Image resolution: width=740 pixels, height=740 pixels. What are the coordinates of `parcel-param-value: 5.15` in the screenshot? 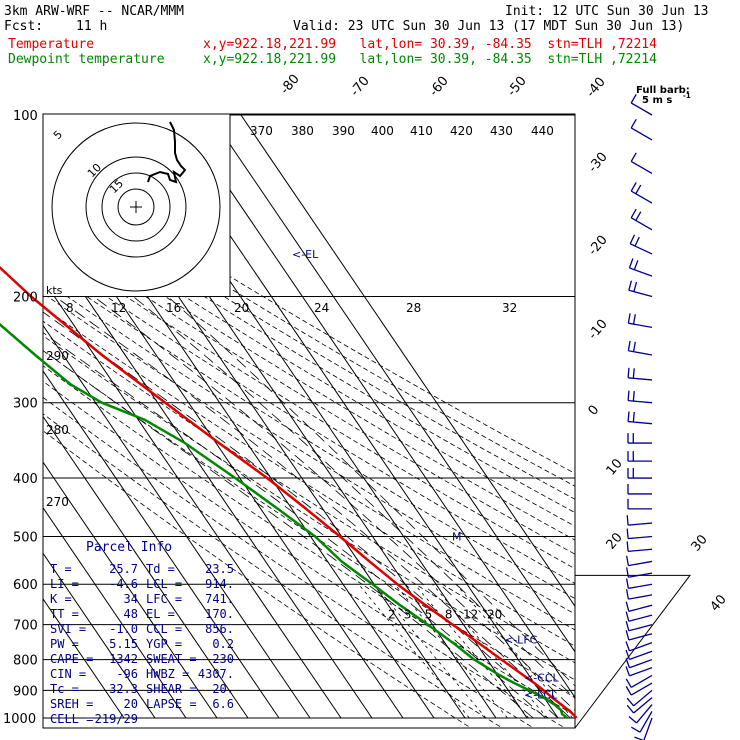 It's located at (123, 644).